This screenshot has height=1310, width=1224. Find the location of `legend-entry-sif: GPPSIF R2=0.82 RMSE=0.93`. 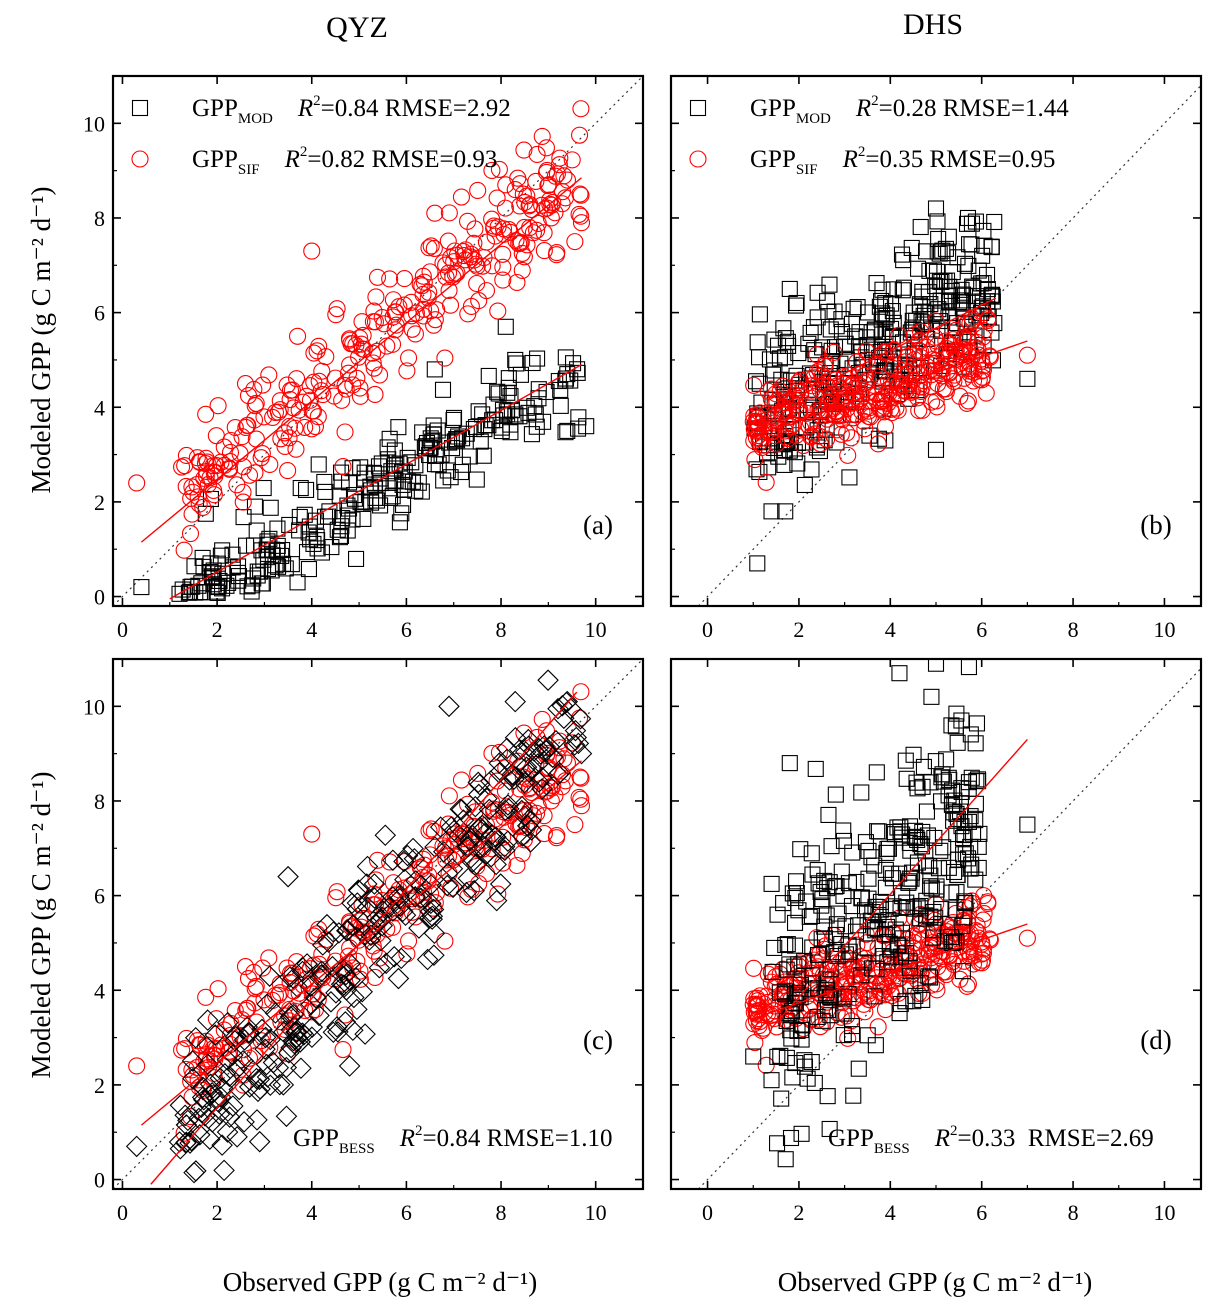

legend-entry-sif: GPPSIF R2=0.82 RMSE=0.93 is located at coordinates (314, 161).